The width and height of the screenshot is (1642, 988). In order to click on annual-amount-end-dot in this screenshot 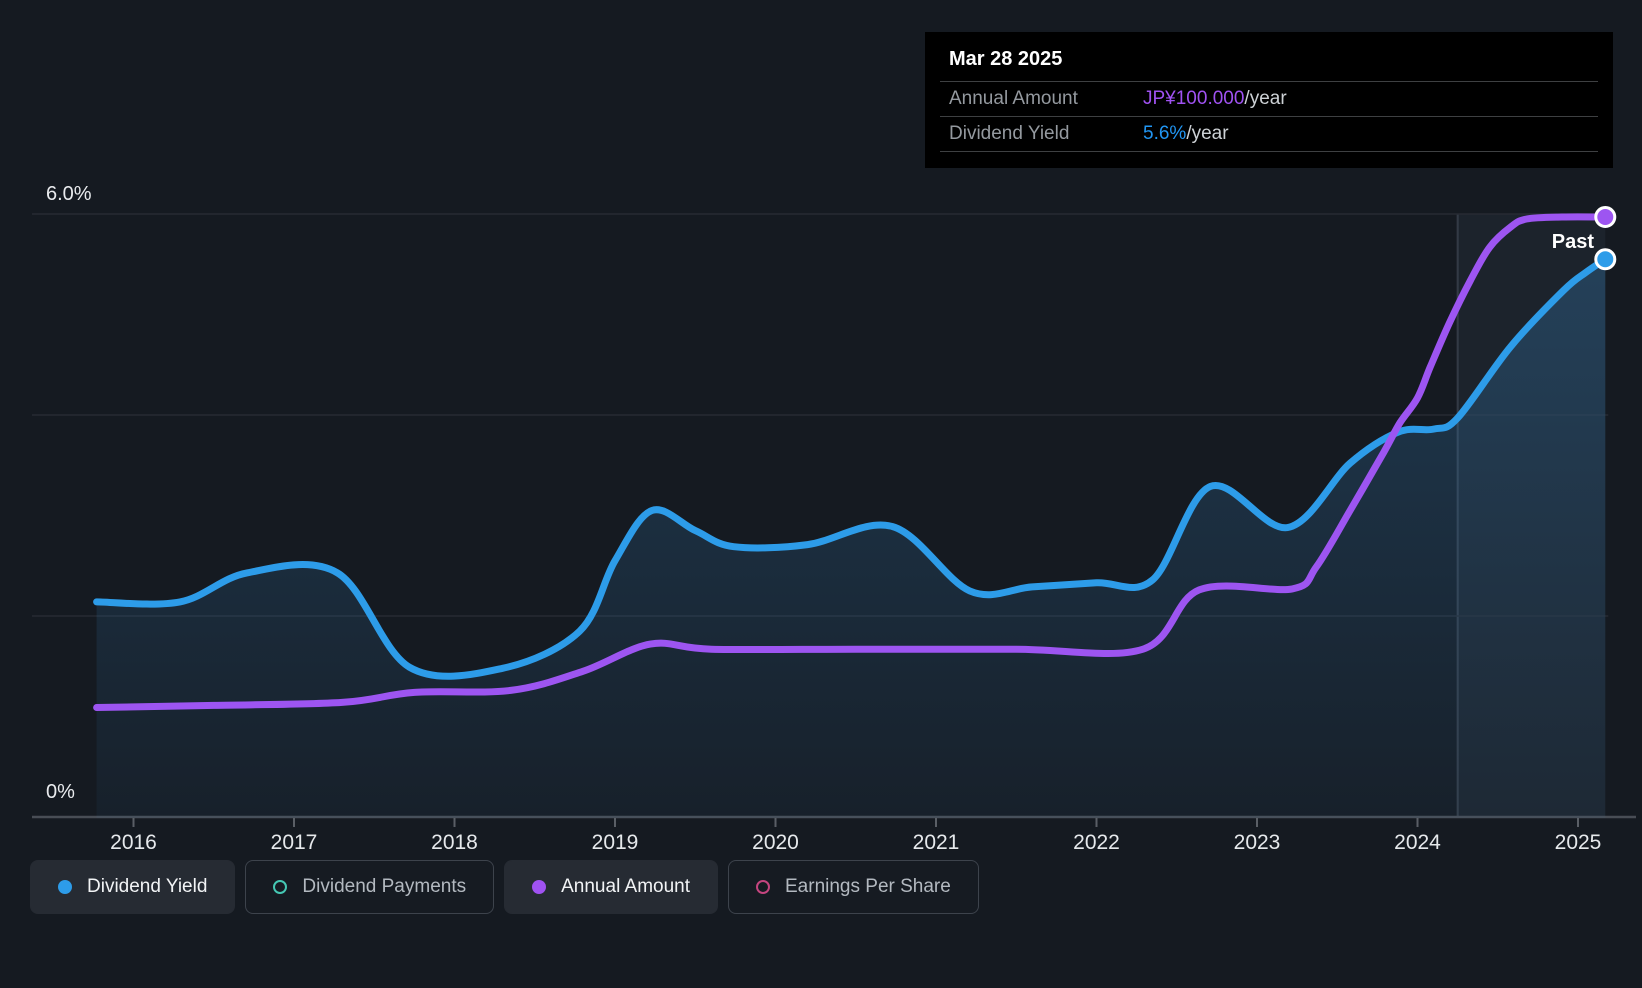, I will do `click(1605, 217)`.